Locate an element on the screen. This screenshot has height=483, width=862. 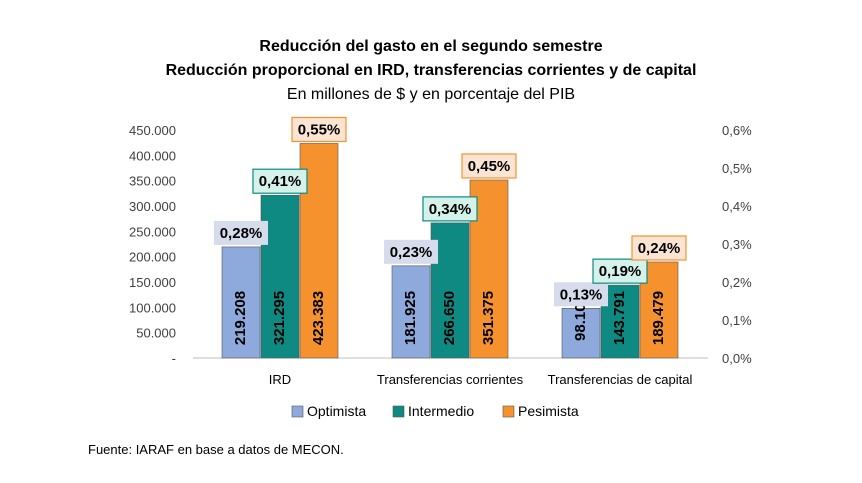
y-tick-label: 100.000 is located at coordinates (152, 307).